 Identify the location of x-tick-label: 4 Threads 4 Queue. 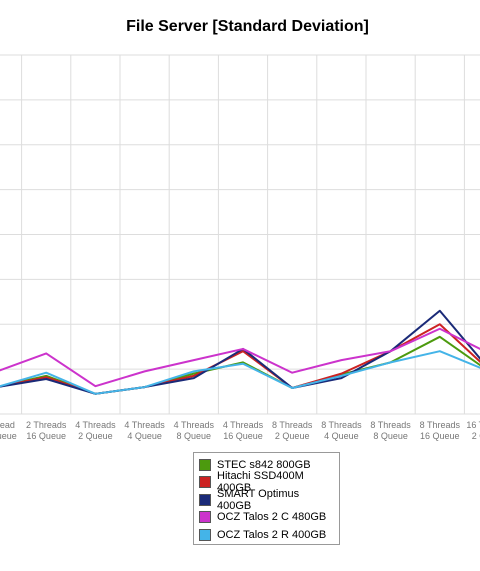
(144, 430).